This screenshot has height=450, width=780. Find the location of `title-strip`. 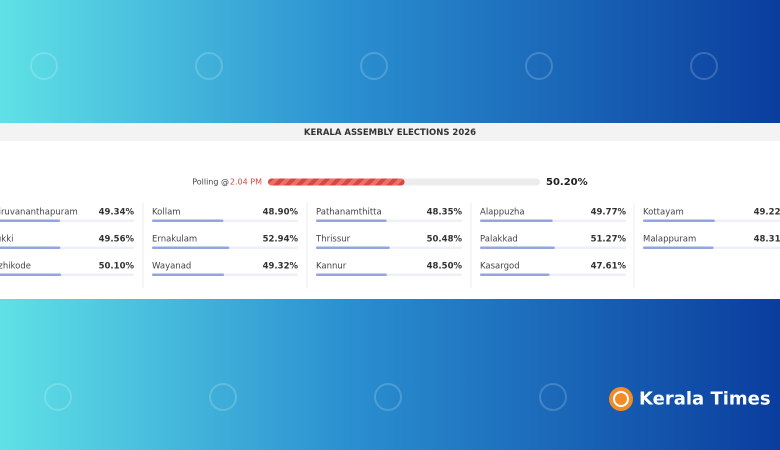

title-strip is located at coordinates (390, 132).